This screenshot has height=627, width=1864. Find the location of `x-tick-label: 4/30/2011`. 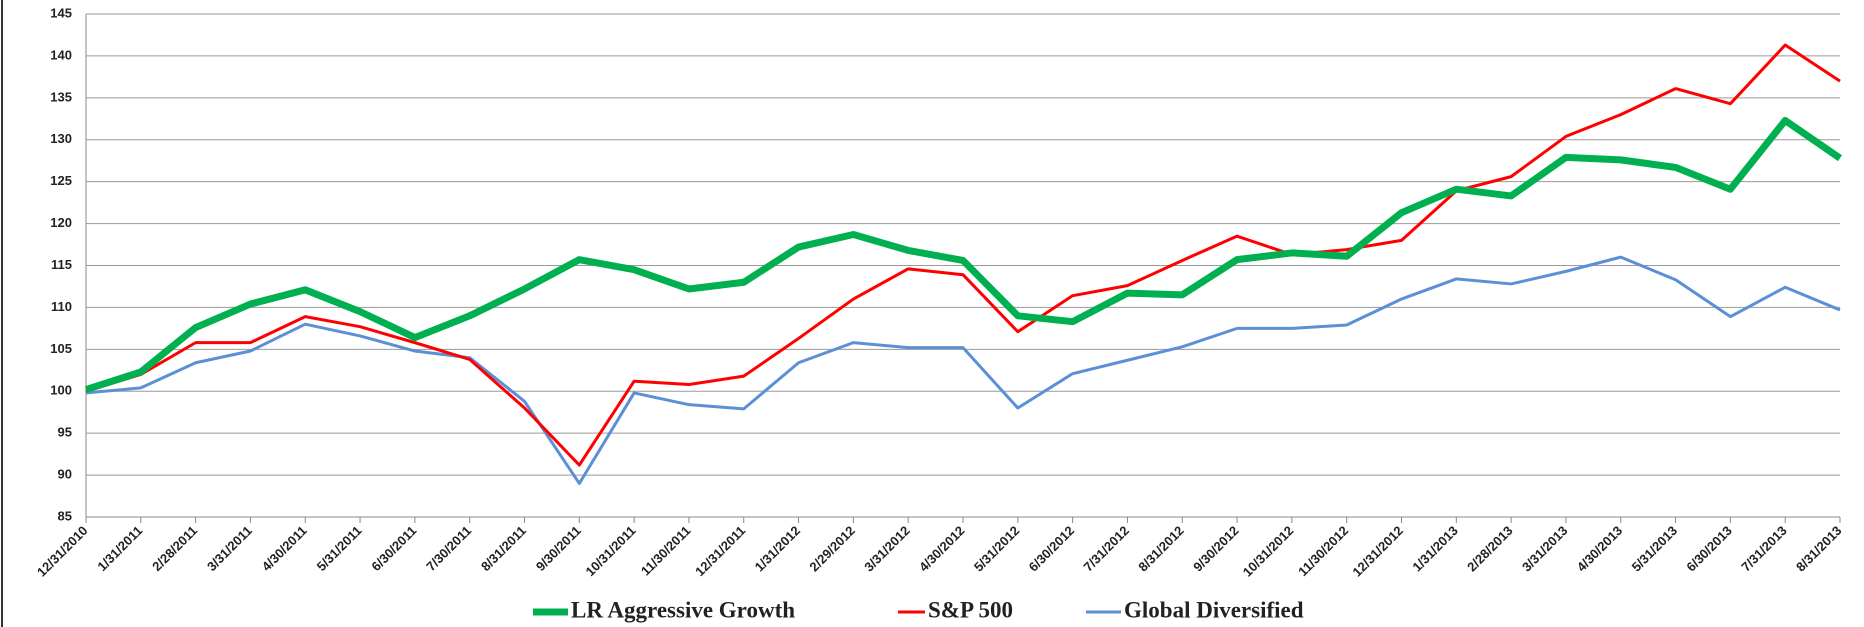

x-tick-label: 4/30/2011 is located at coordinates (284, 548).